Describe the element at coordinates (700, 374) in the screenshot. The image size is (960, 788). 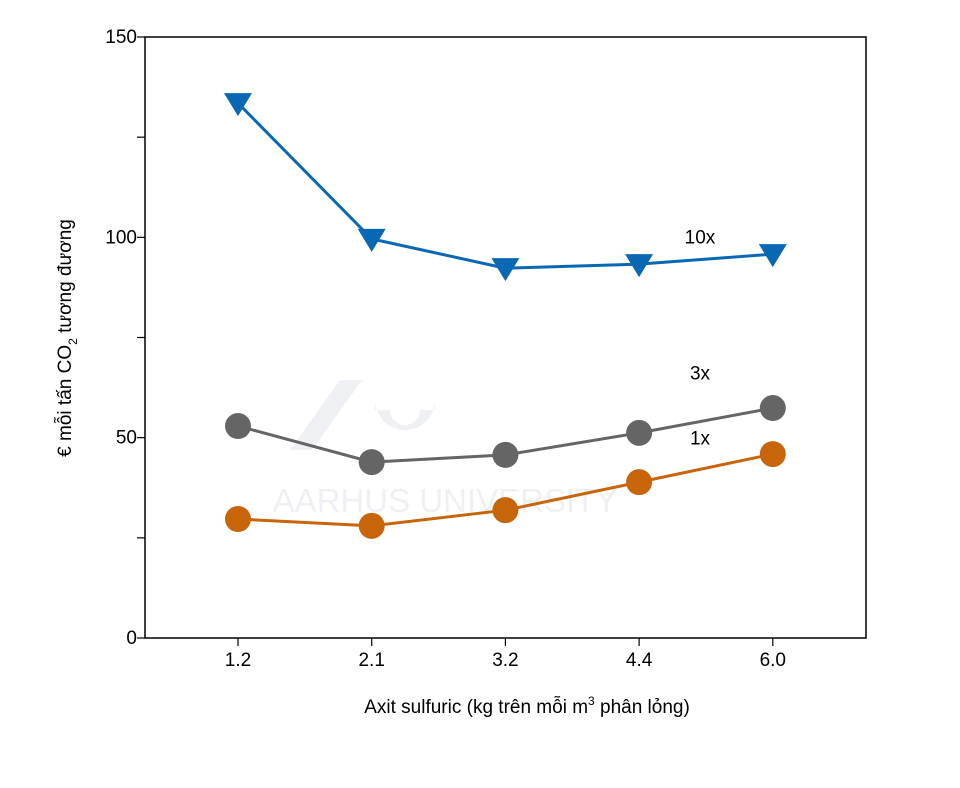
I see `series-label: 3x` at that location.